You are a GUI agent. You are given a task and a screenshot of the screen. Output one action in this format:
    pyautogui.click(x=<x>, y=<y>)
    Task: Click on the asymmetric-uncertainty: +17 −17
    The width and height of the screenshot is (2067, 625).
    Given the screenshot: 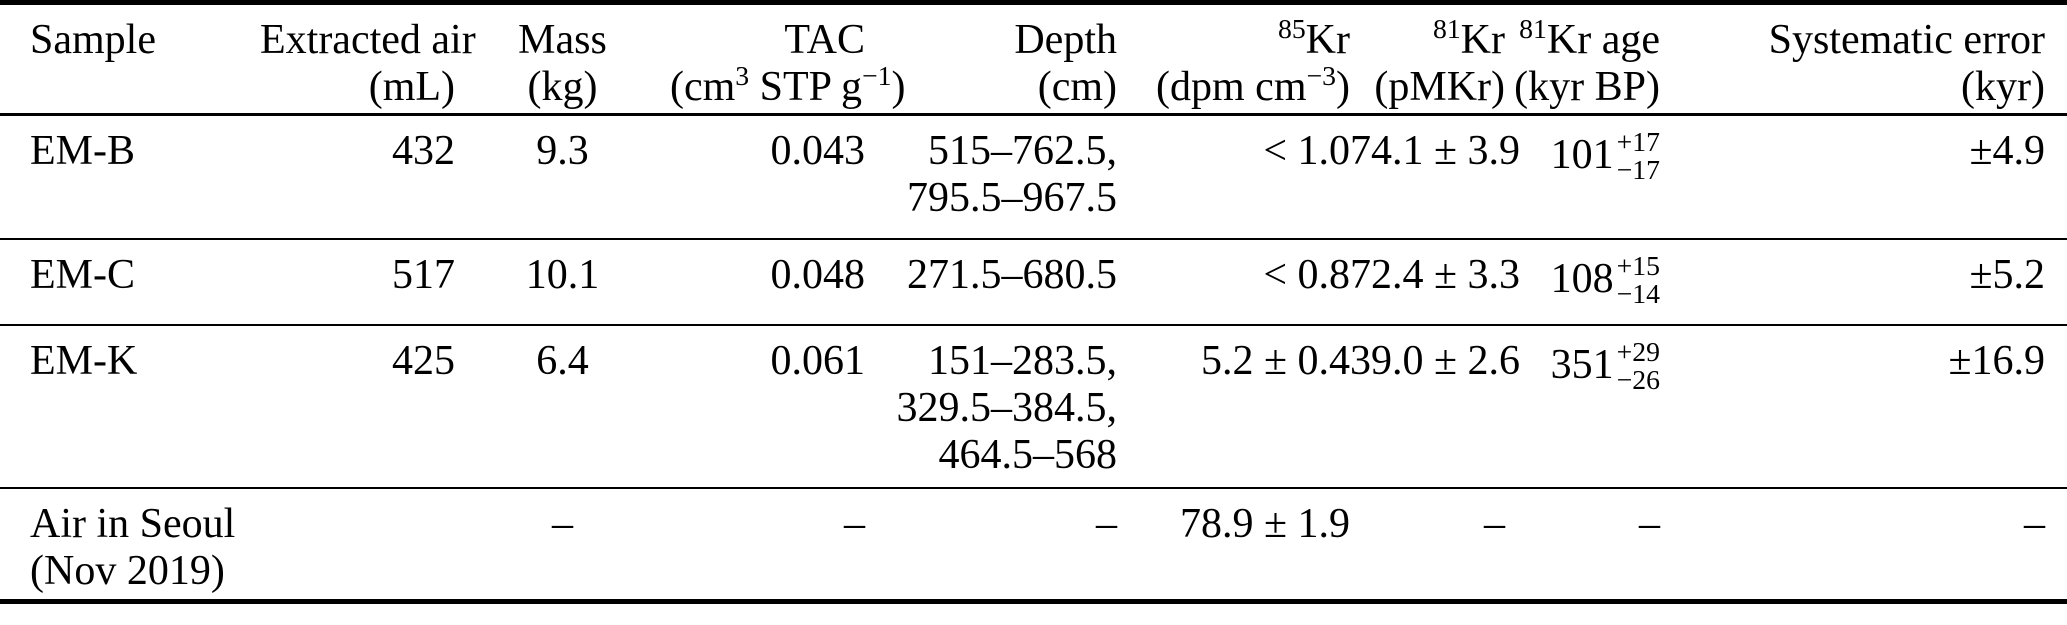 What is the action you would take?
    pyautogui.click(x=1638, y=156)
    